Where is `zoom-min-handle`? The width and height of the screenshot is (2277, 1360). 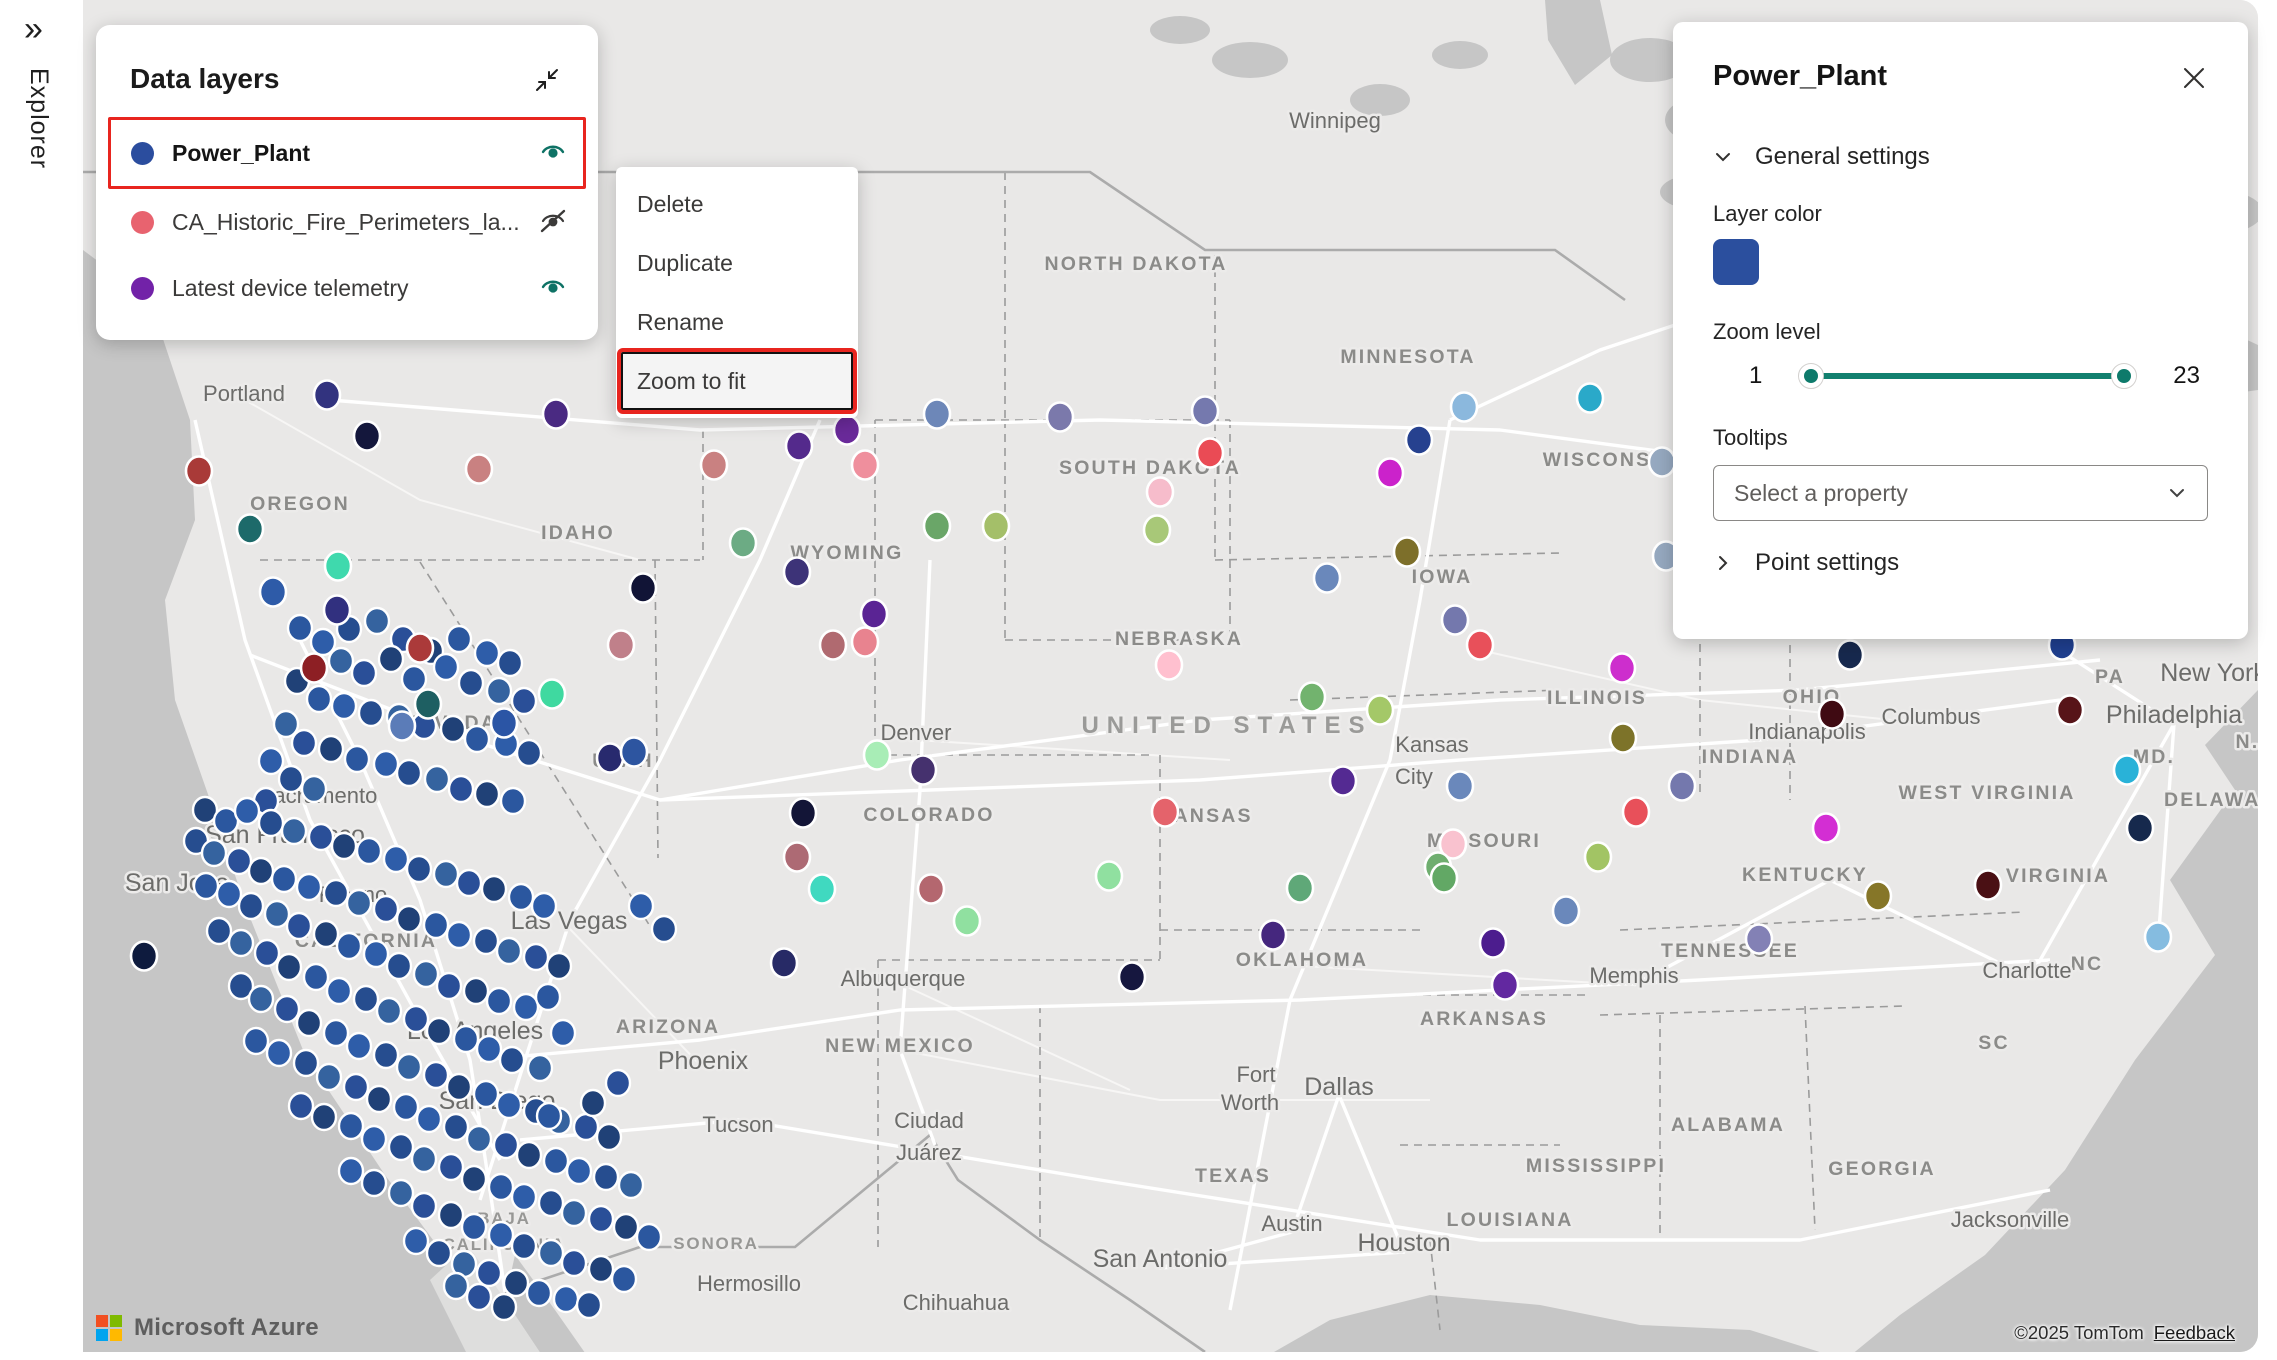 zoom-min-handle is located at coordinates (1811, 376).